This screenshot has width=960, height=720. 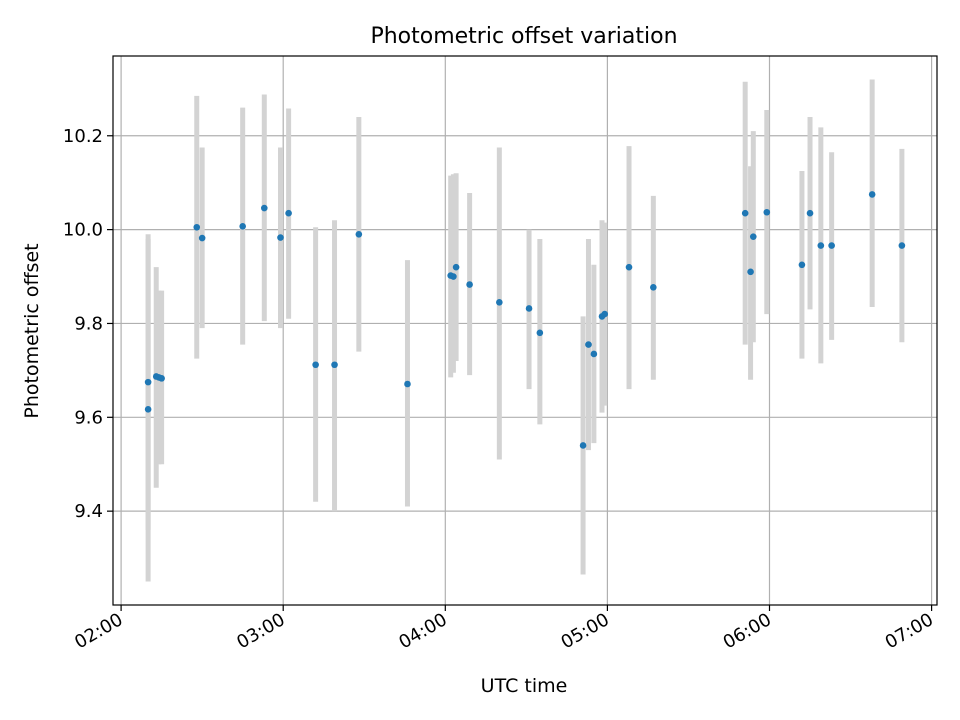 I want to click on x-axis: 02:00 03:00 04:00 05:00 06:00 07:00, so click(x=504, y=629).